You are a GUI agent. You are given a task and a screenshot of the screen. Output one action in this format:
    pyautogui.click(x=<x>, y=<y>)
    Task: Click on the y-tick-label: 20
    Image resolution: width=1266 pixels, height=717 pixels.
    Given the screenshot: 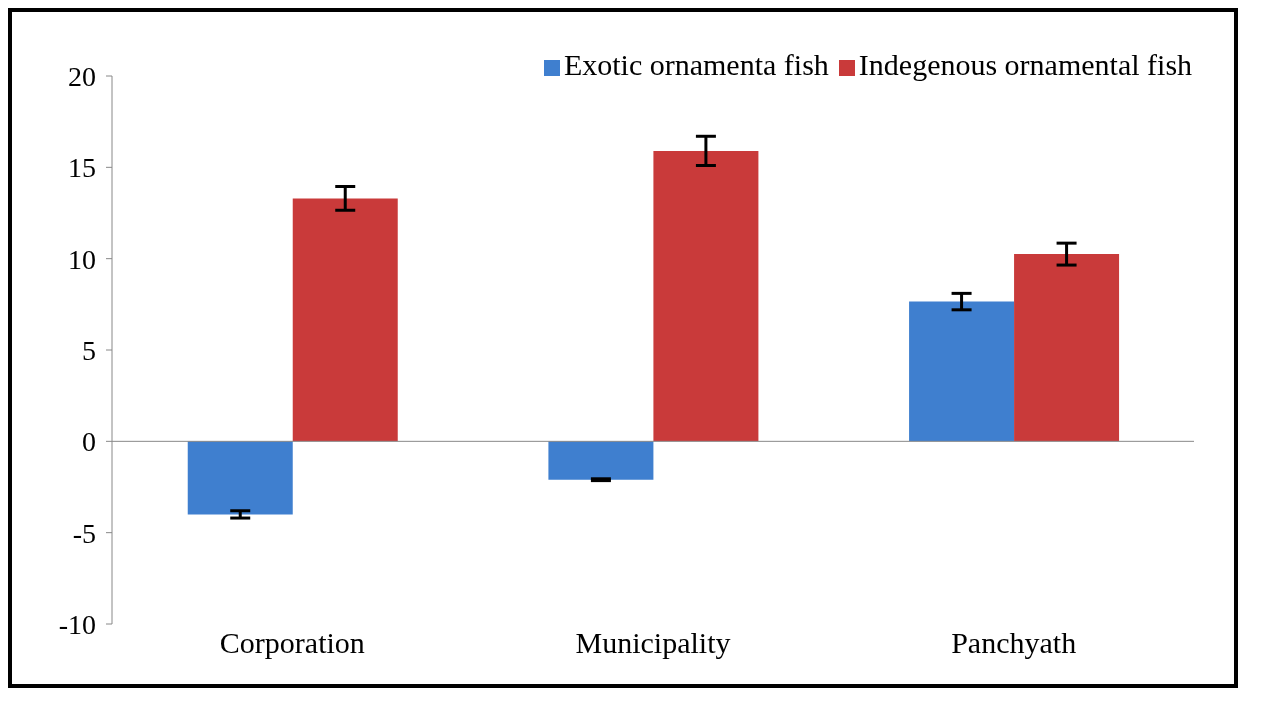 What is the action you would take?
    pyautogui.click(x=82, y=76)
    